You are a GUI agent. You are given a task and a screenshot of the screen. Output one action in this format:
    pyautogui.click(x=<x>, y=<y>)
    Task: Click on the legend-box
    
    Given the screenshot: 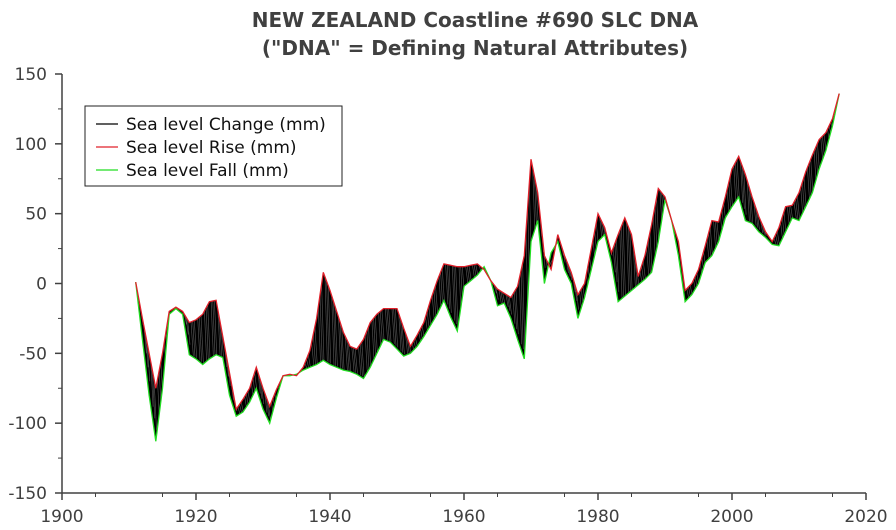 What is the action you would take?
    pyautogui.click(x=213, y=146)
    